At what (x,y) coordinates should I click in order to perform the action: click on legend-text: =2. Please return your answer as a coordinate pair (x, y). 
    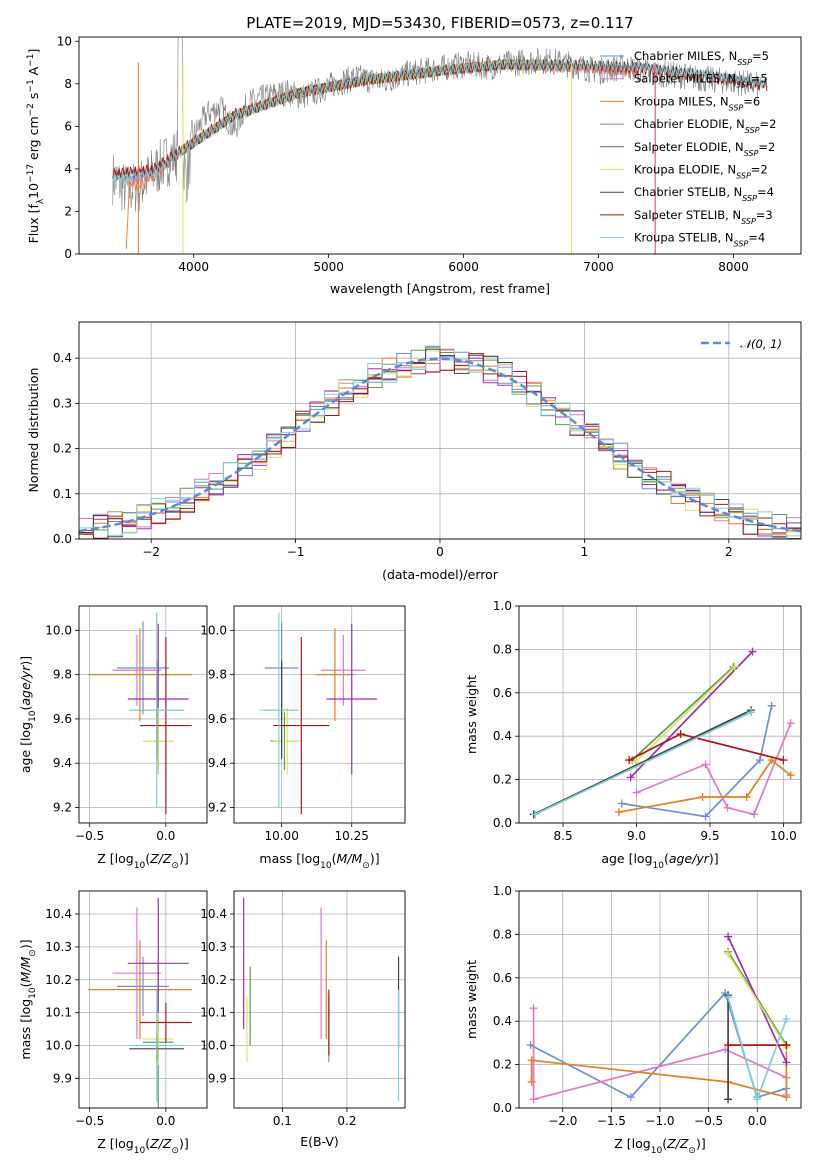
    Looking at the image, I should click on (759, 170).